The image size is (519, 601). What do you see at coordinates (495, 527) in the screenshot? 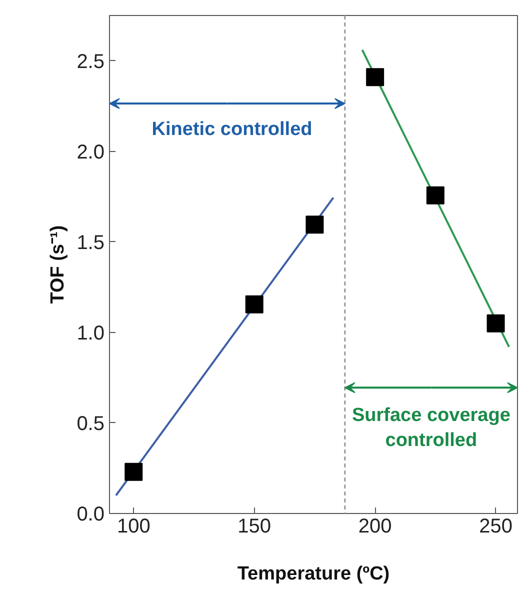
I see `x-tick-label: 250` at bounding box center [495, 527].